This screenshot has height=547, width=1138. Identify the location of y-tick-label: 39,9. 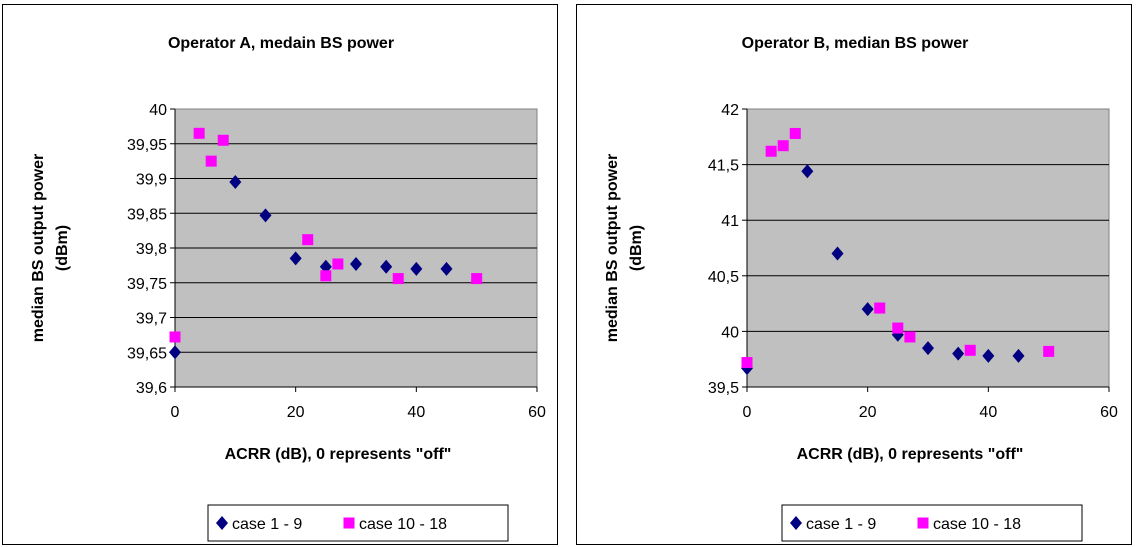
(151, 180).